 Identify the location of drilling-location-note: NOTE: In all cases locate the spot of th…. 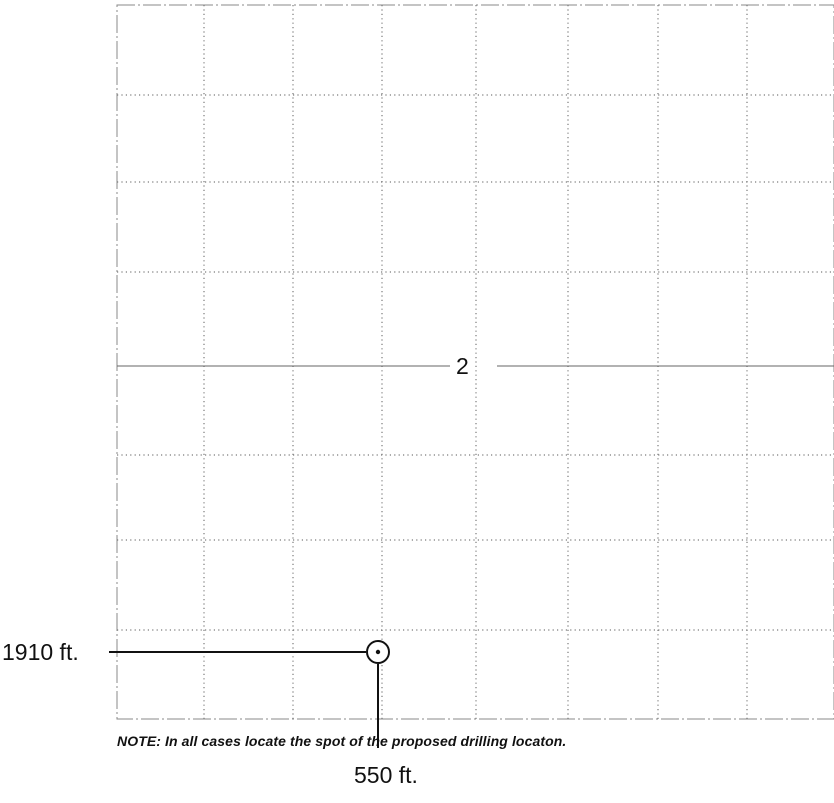
(342, 741).